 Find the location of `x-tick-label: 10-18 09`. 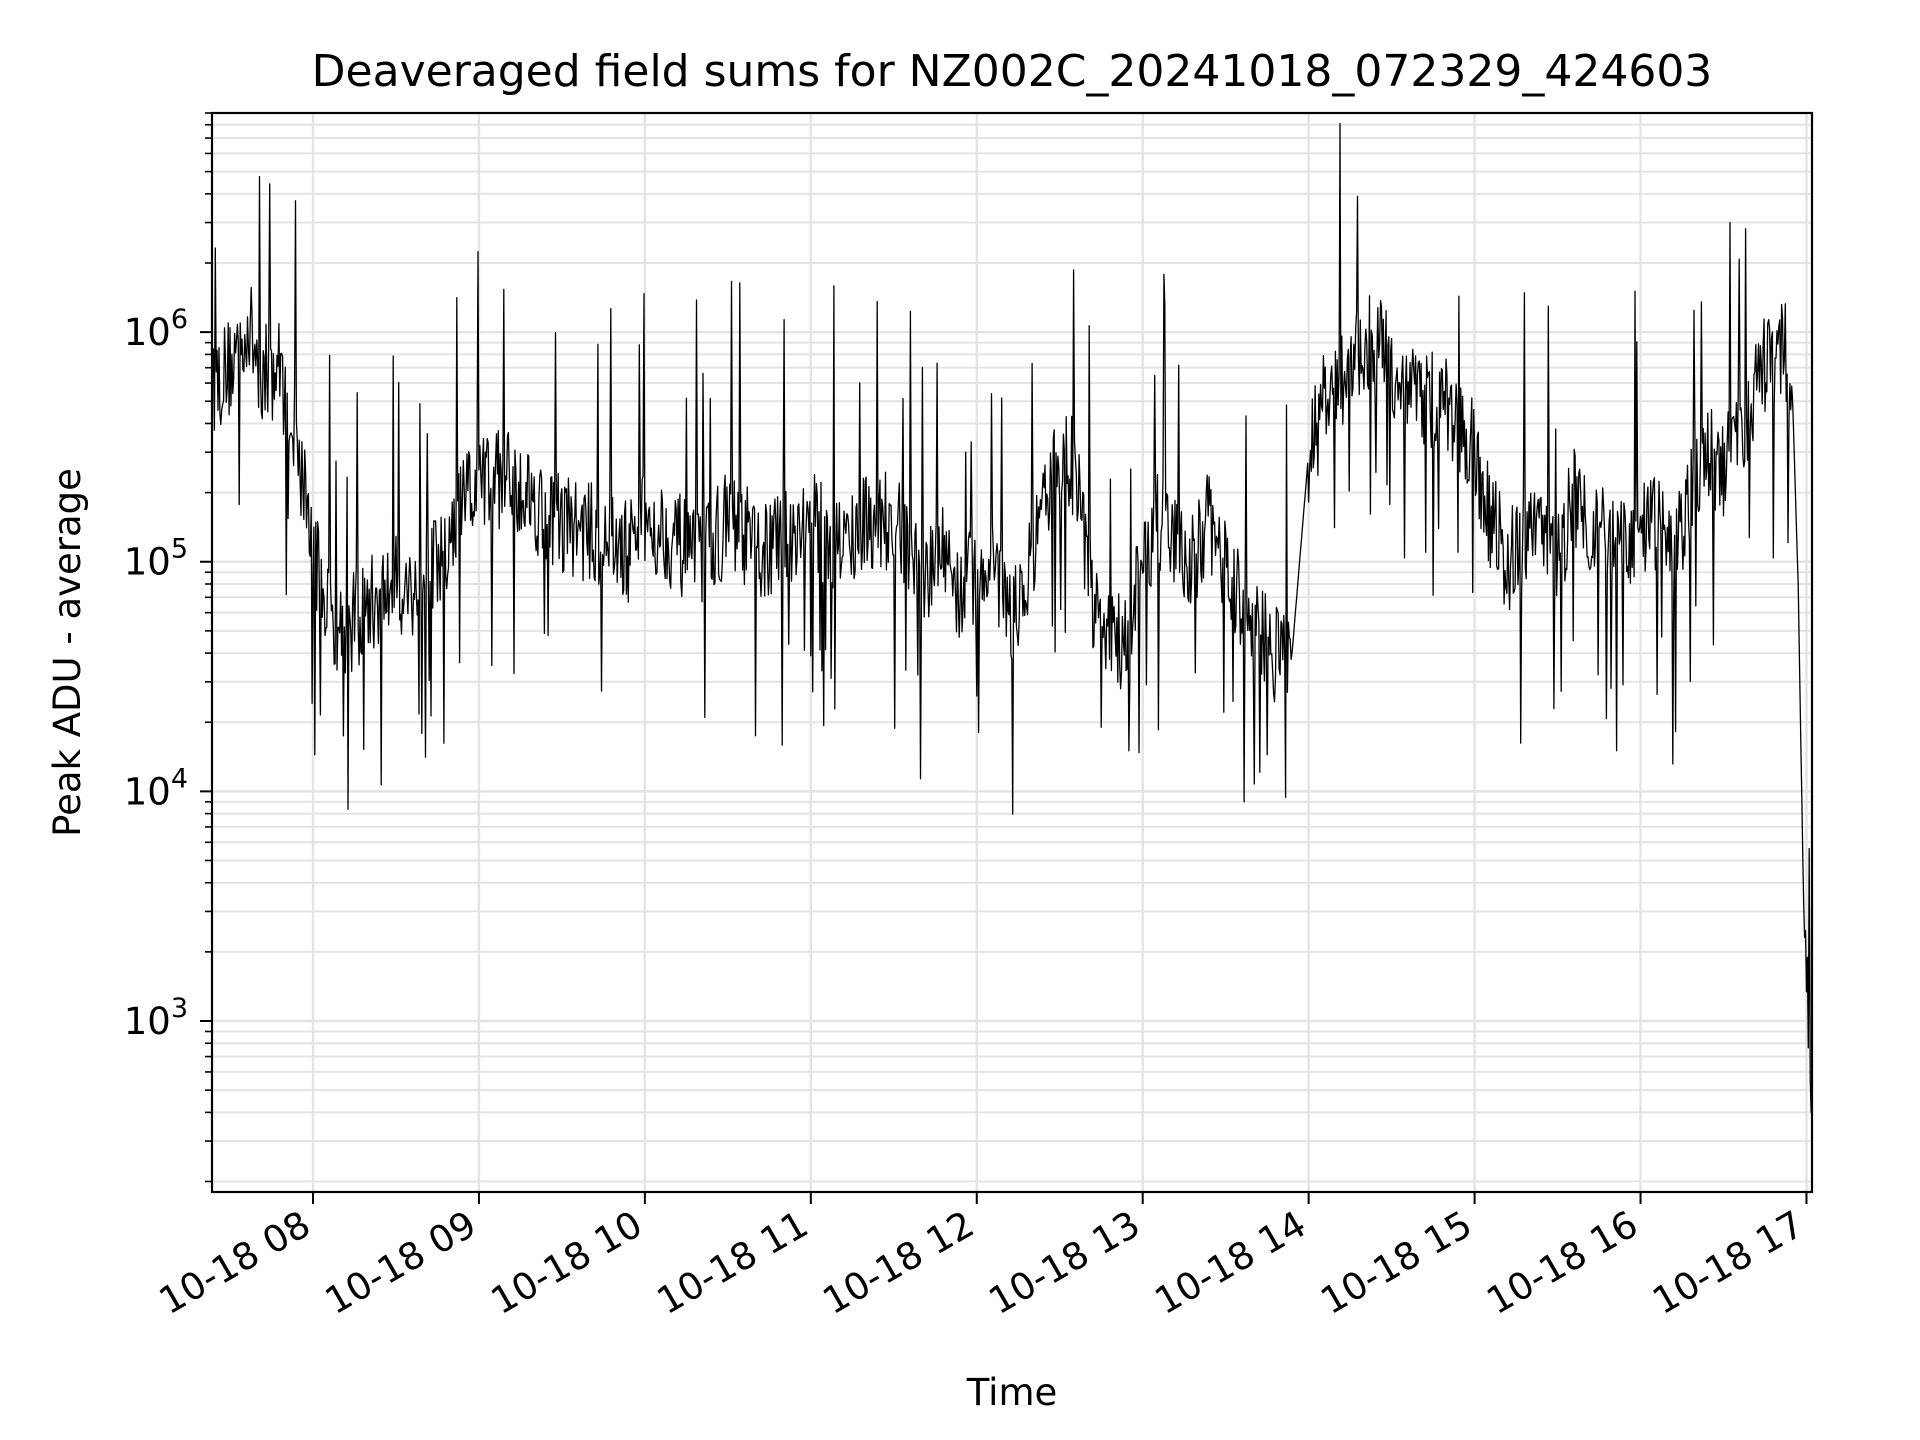

x-tick-label: 10-18 09 is located at coordinates (401, 1263).